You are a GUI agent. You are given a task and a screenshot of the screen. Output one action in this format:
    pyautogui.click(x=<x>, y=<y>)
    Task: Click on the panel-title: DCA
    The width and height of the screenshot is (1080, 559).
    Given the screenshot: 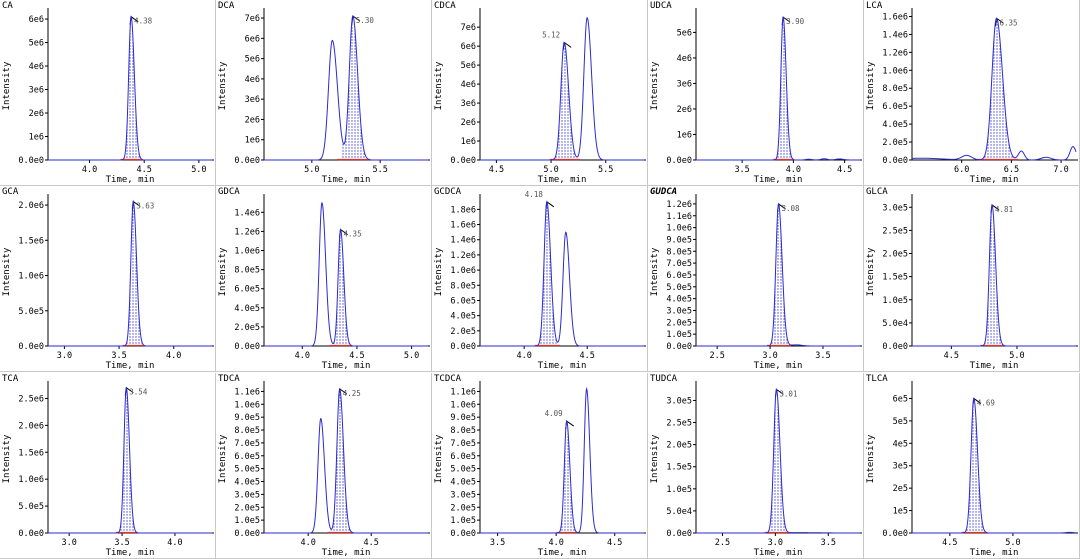 What is the action you would take?
    pyautogui.click(x=226, y=6)
    